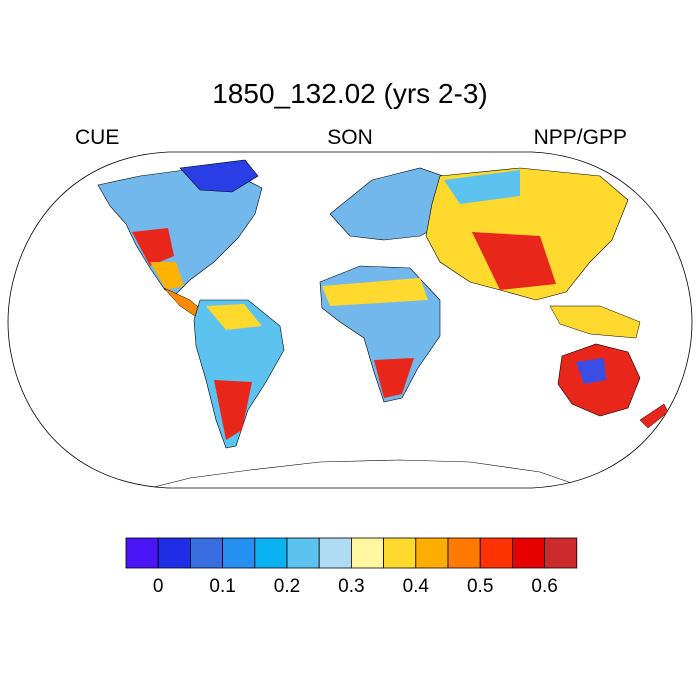 Image resolution: width=700 pixels, height=700 pixels. What do you see at coordinates (416, 586) in the screenshot?
I see `colorbar-tick-label: 0.4` at bounding box center [416, 586].